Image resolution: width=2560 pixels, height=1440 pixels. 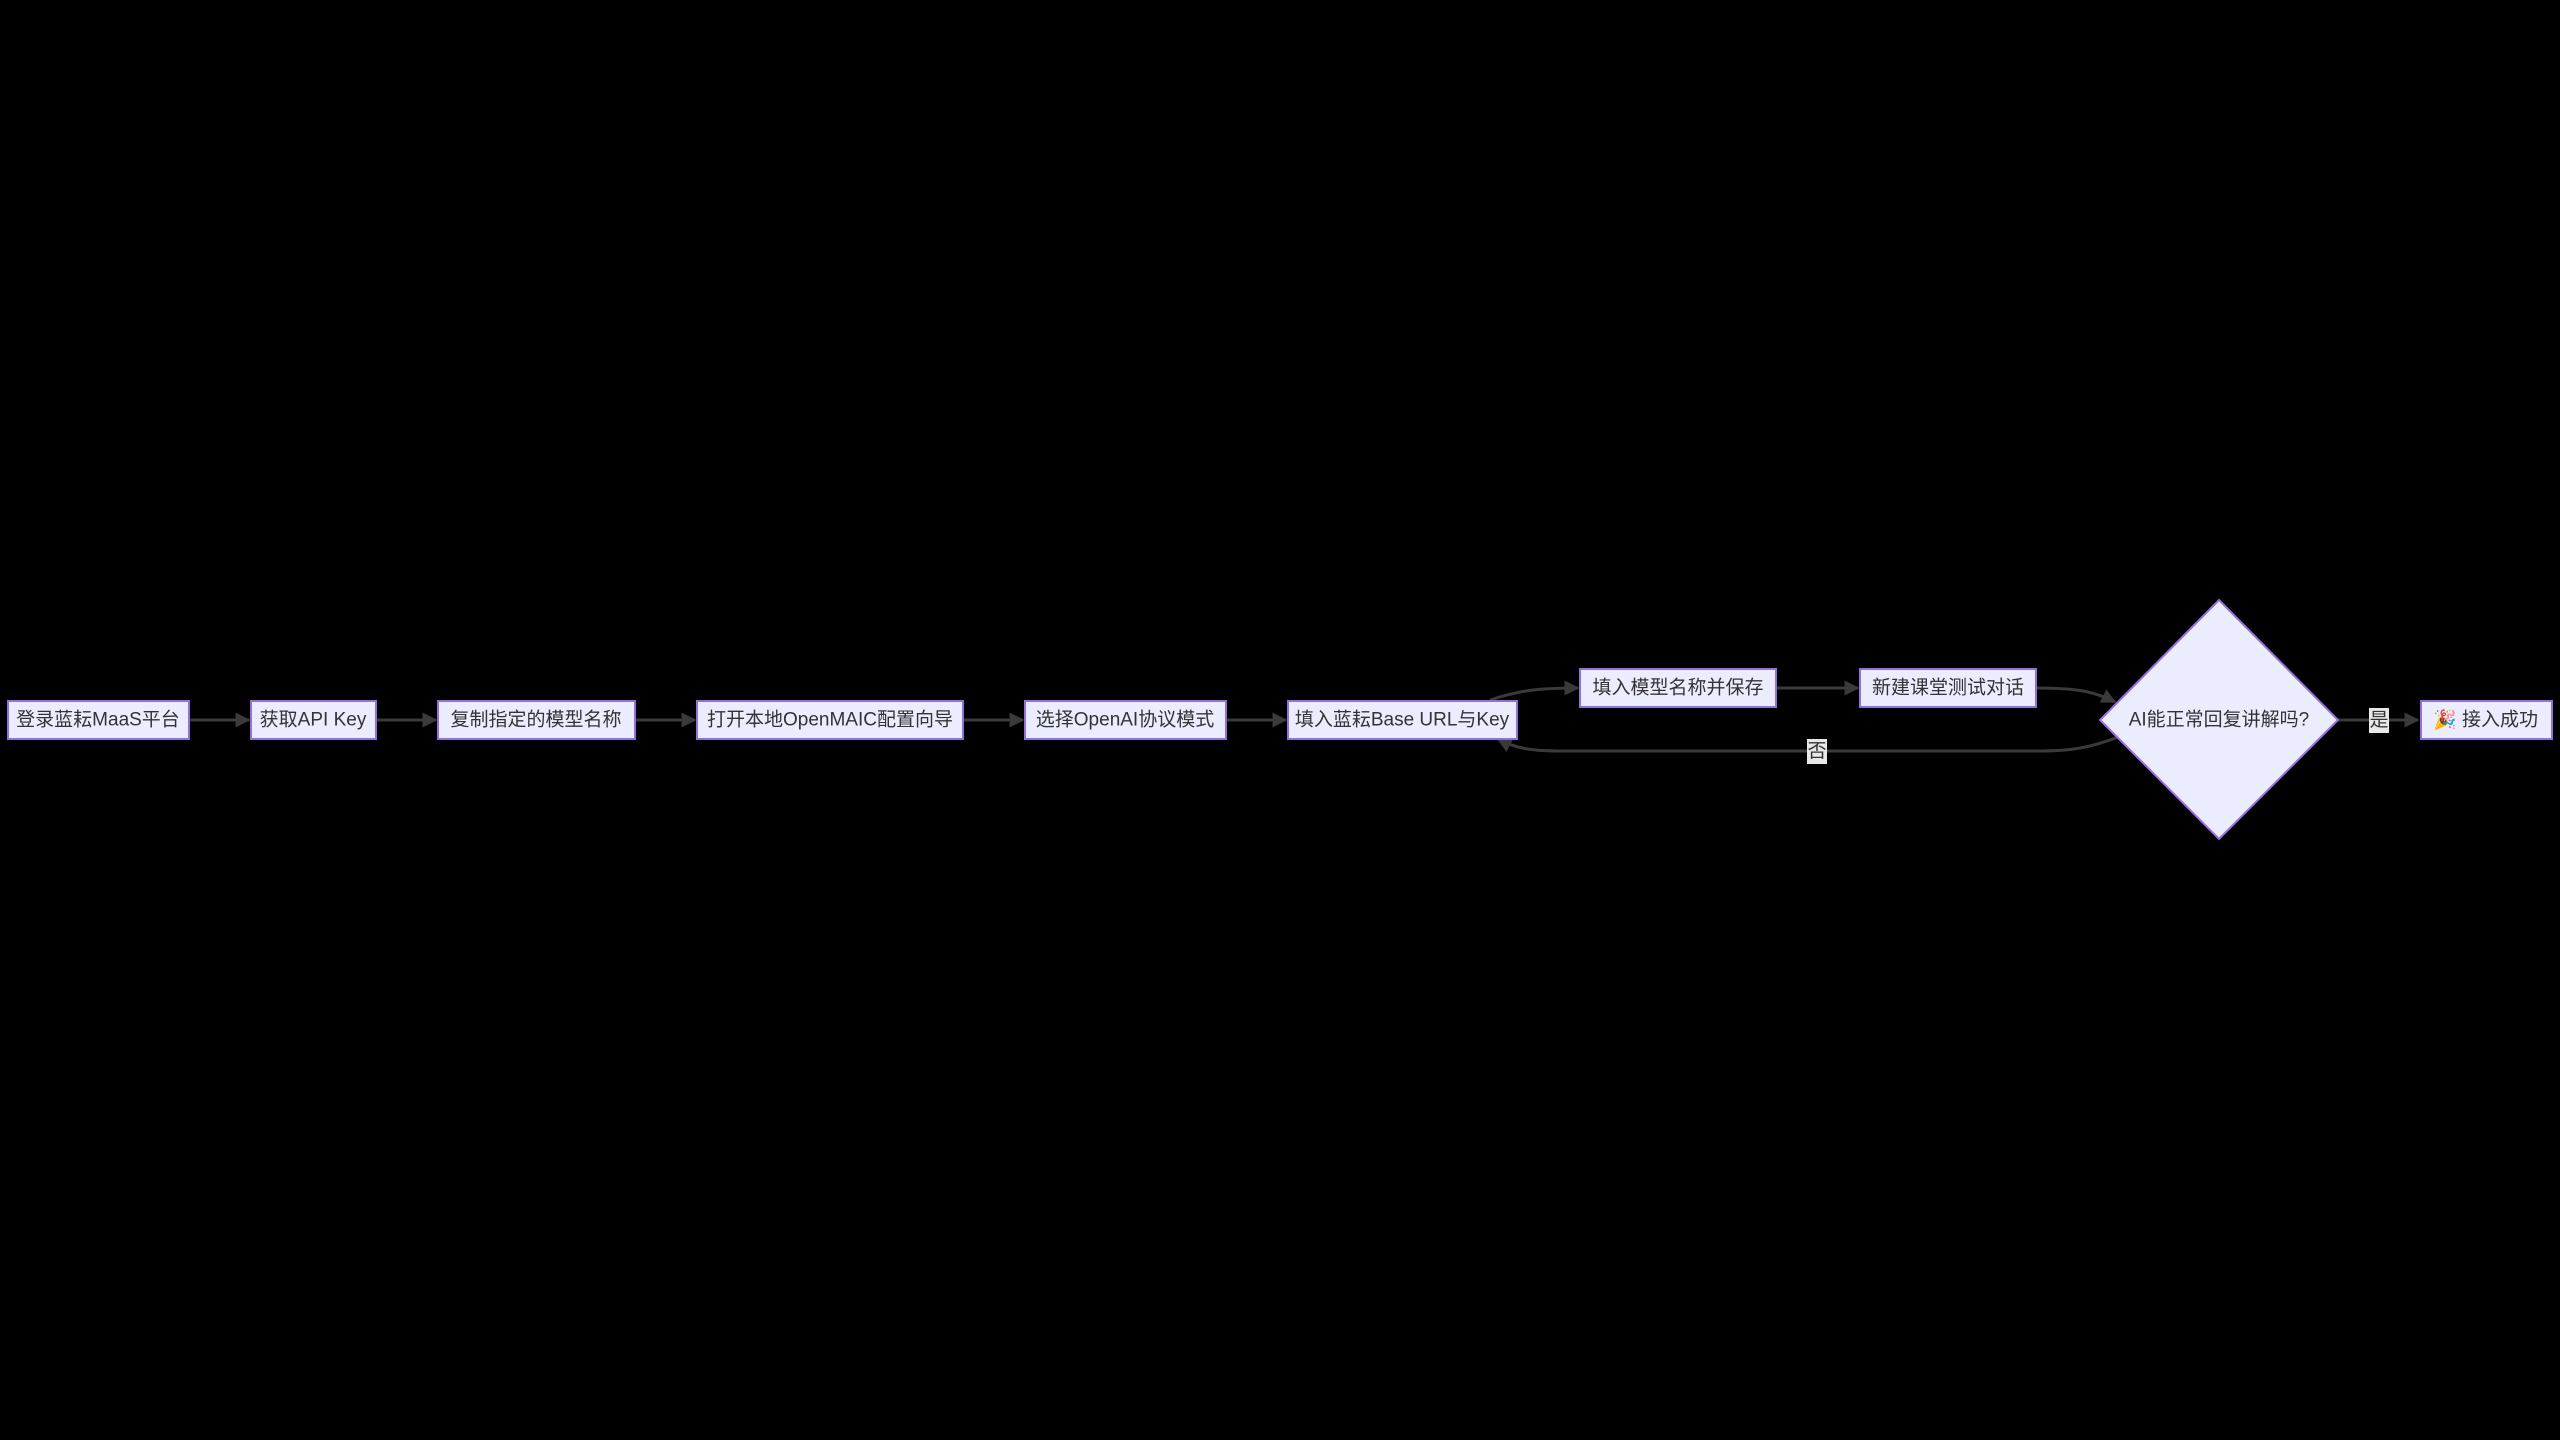 I want to click on node-new-class-test: 新建课堂测试对话, so click(x=1948, y=688).